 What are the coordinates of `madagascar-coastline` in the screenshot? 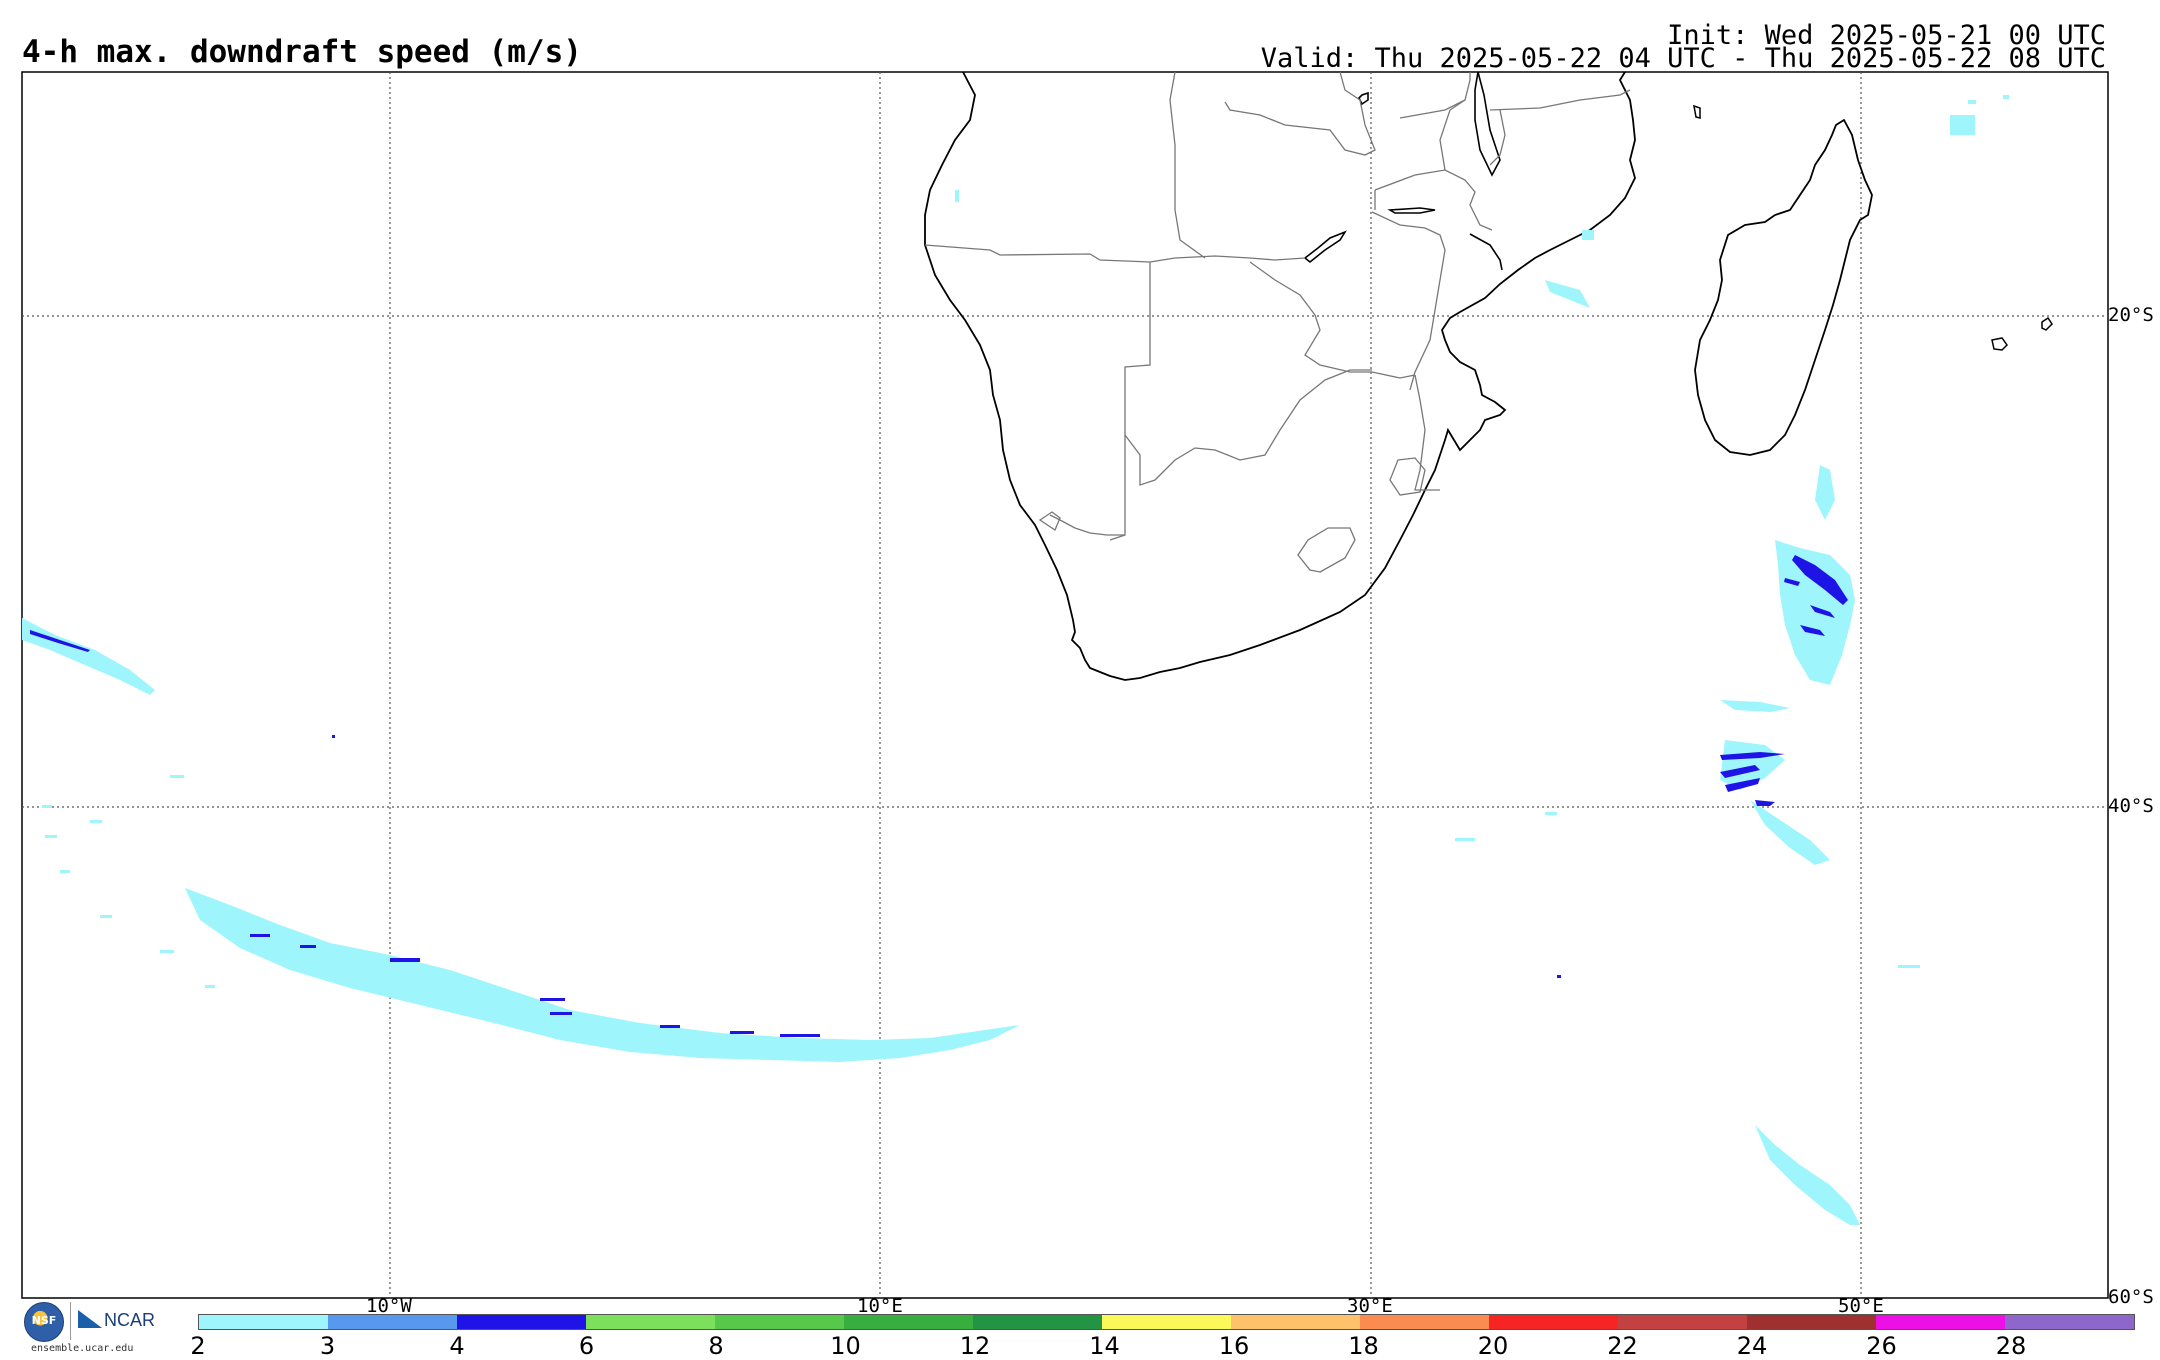 It's located at (1783, 287).